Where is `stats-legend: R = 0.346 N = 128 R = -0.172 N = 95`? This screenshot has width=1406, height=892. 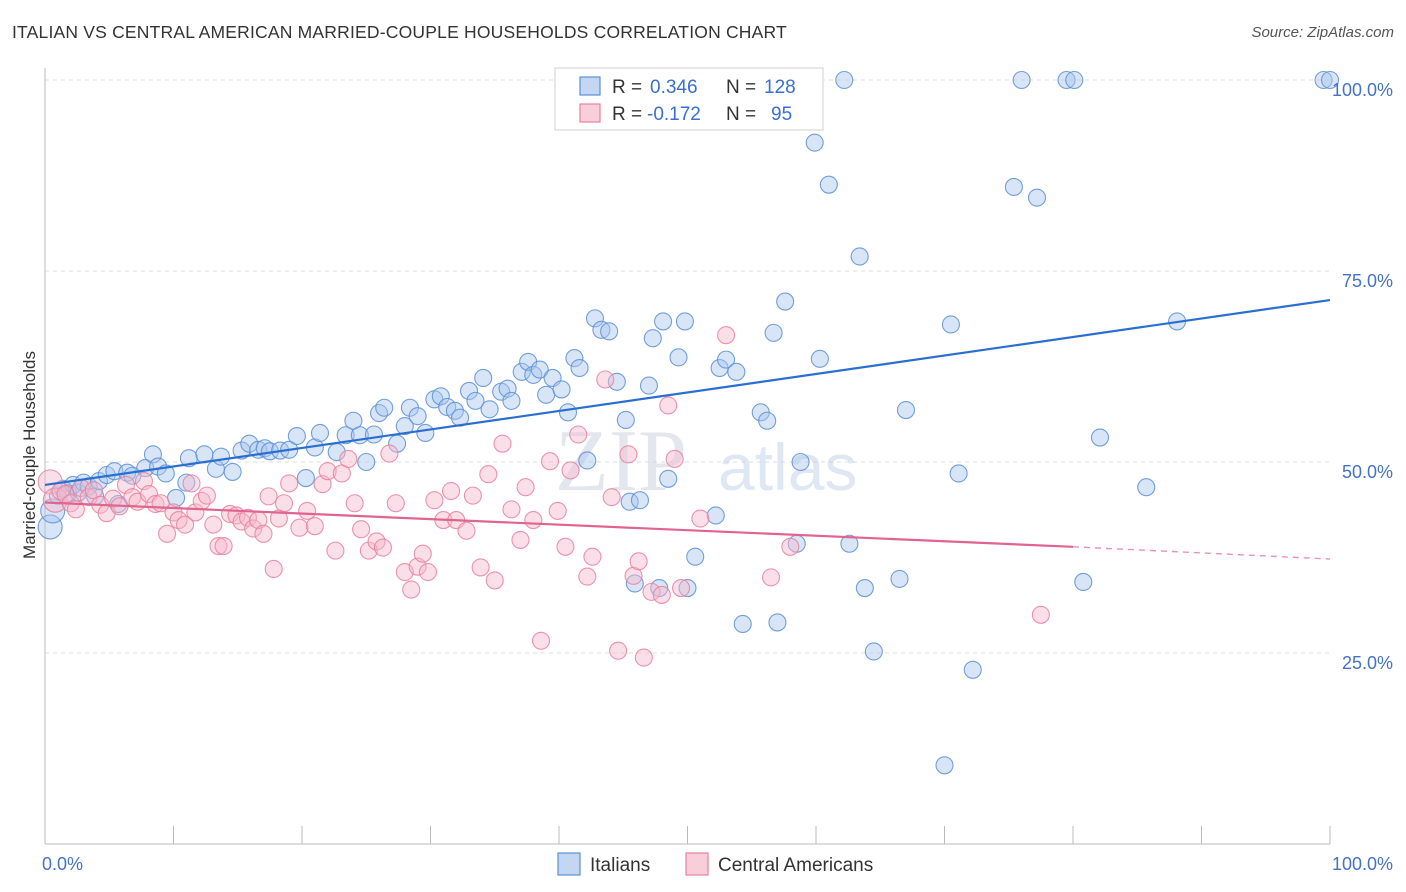 stats-legend: R = 0.346 N = 128 R = -0.172 N = 95 is located at coordinates (689, 99).